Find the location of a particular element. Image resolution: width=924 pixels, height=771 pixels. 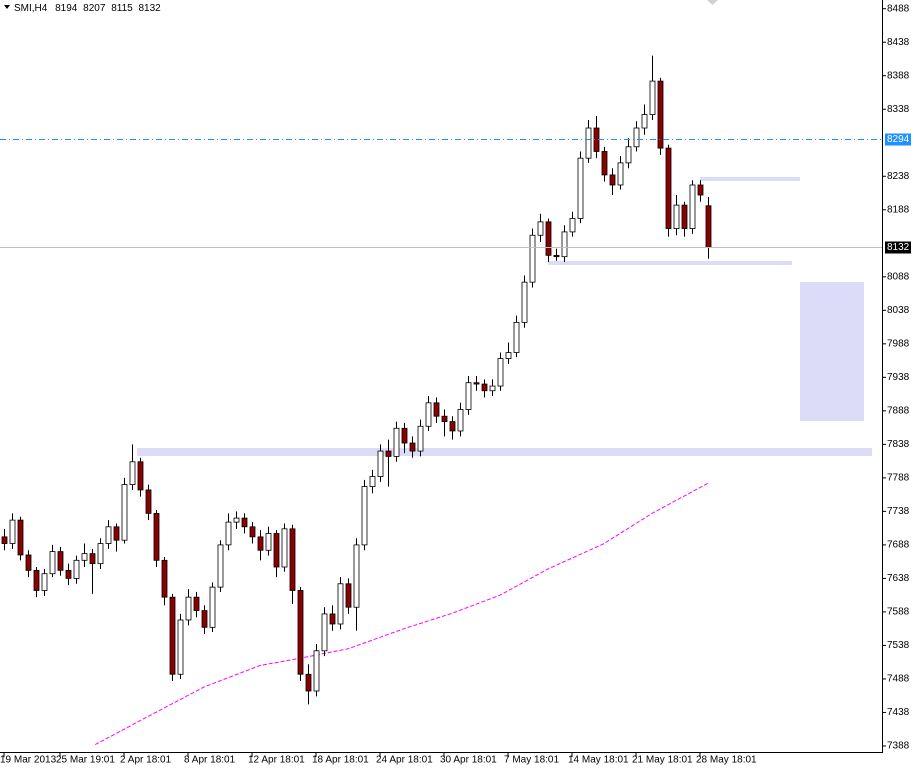

x-tick-label: 18 Apr 18:01 is located at coordinates (340, 760).